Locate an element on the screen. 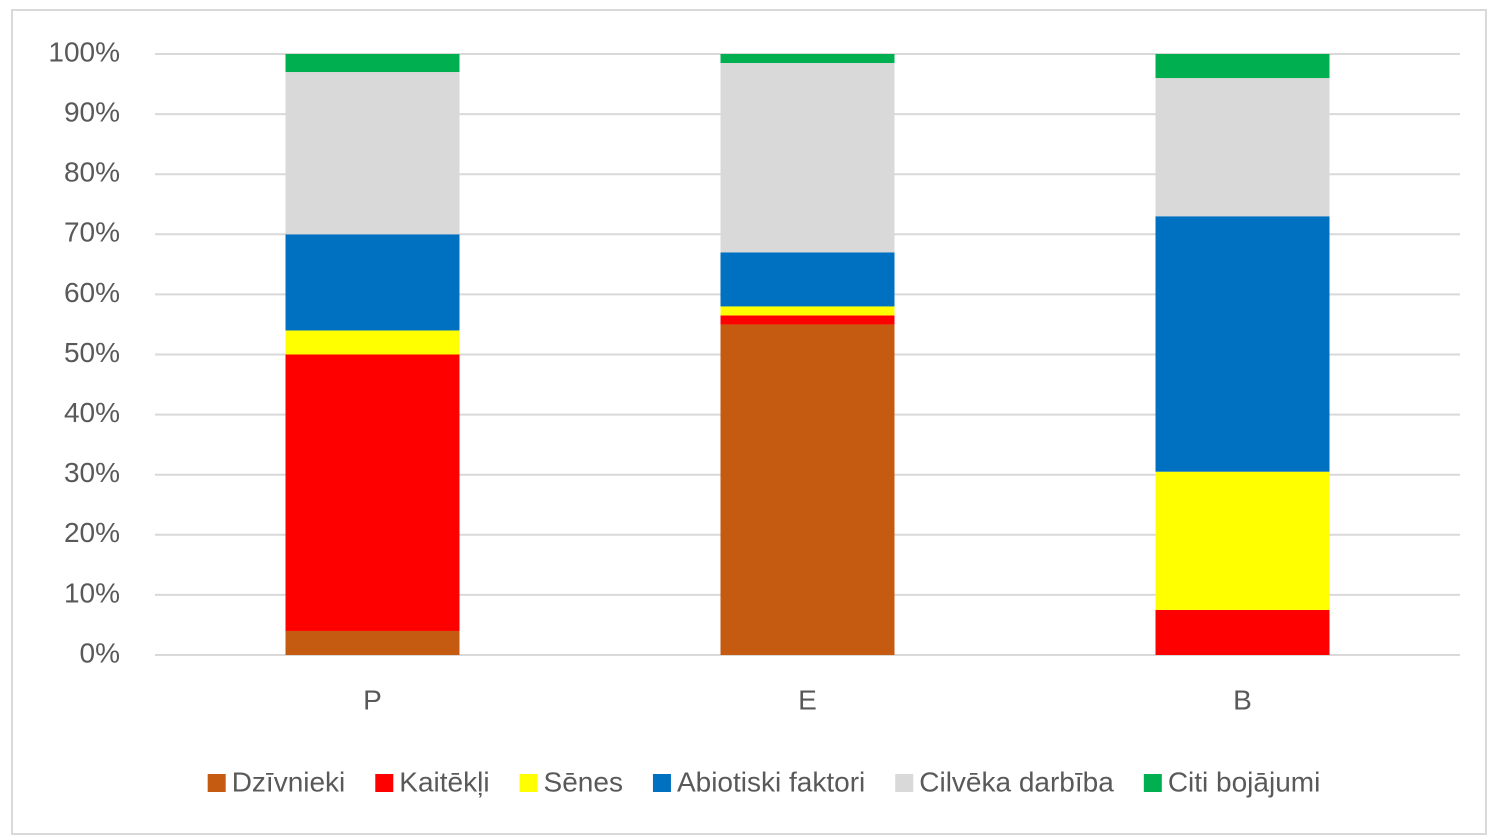  y-tick-label: 10% is located at coordinates (92, 592).